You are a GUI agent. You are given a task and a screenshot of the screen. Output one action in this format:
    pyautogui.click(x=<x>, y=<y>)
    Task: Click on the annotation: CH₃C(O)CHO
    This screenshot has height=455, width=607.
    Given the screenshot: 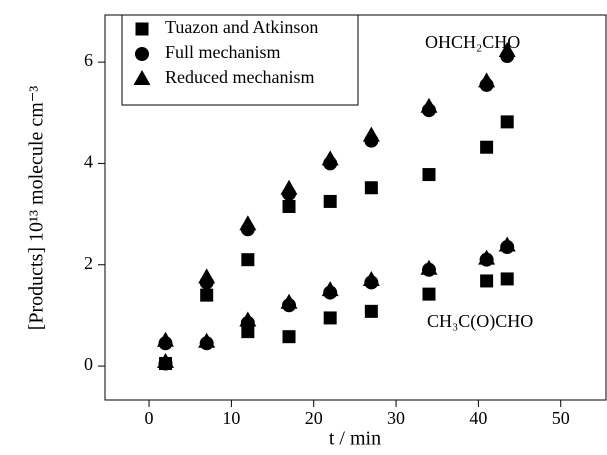 What is the action you would take?
    pyautogui.click(x=480, y=321)
    